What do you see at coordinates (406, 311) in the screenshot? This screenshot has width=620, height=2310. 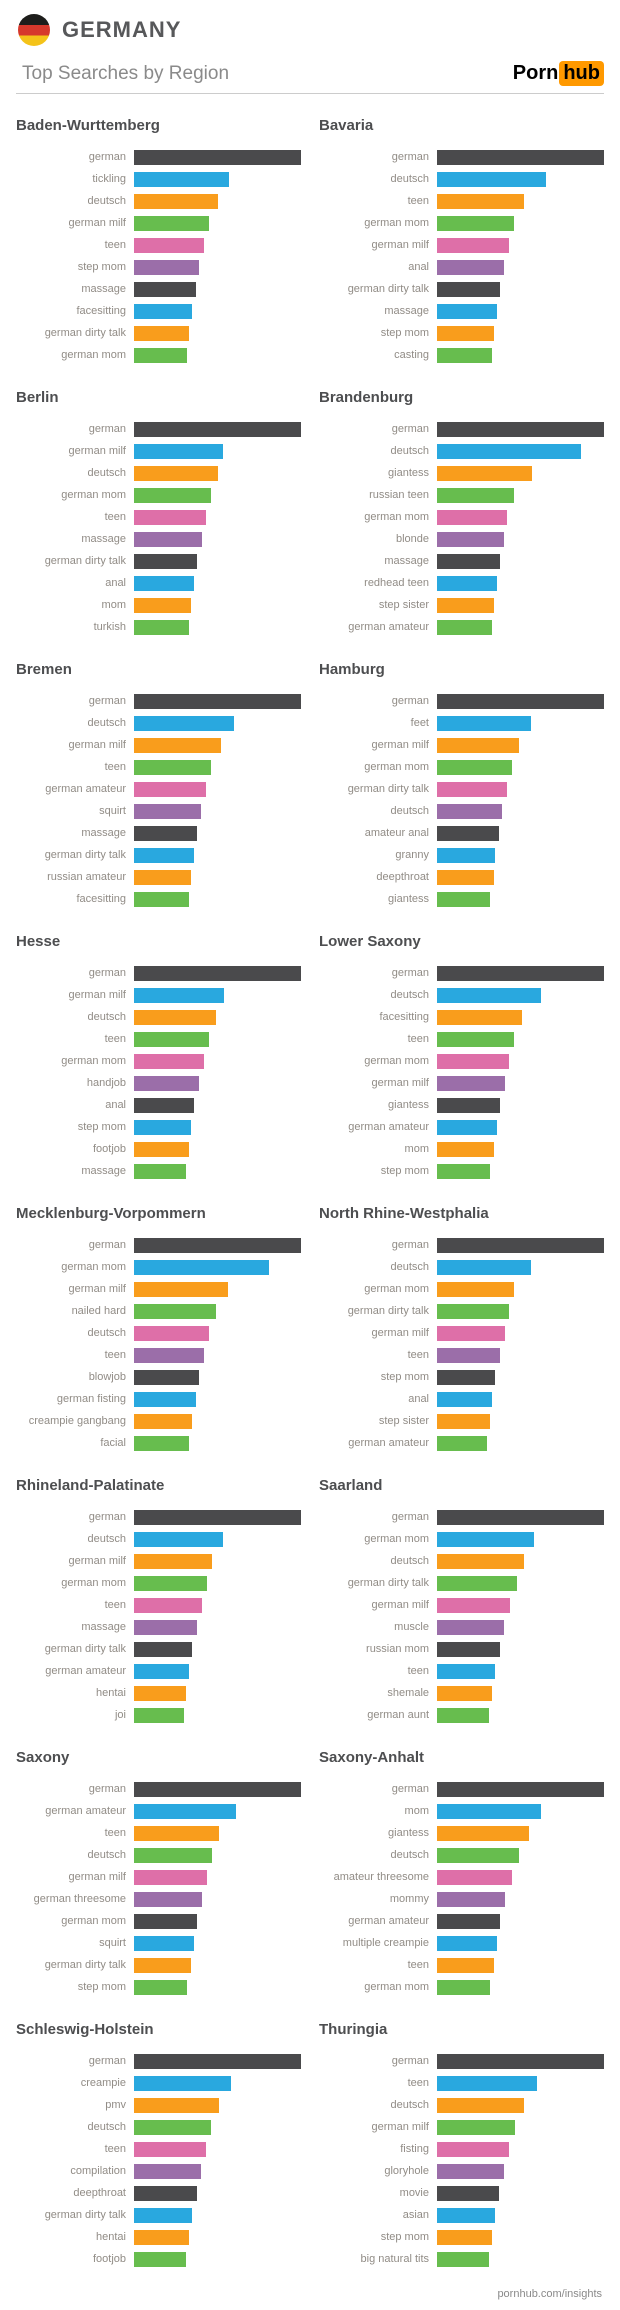 I see `bar-label: massage` at bounding box center [406, 311].